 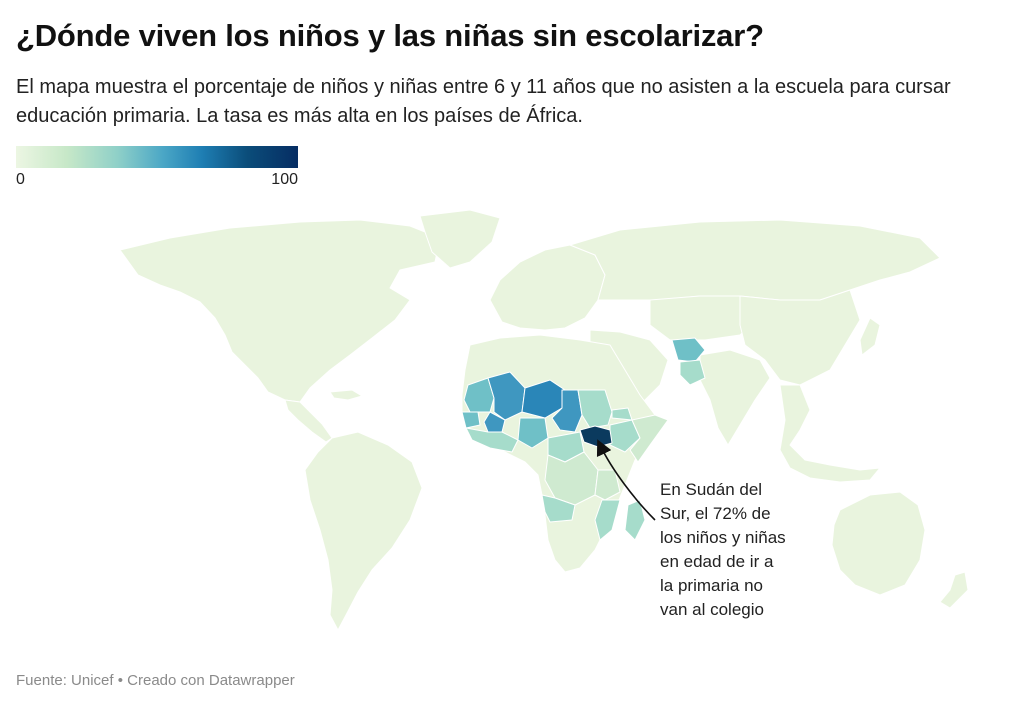 What do you see at coordinates (65, 680) in the screenshot?
I see `source-text: Fuente: Unicef` at bounding box center [65, 680].